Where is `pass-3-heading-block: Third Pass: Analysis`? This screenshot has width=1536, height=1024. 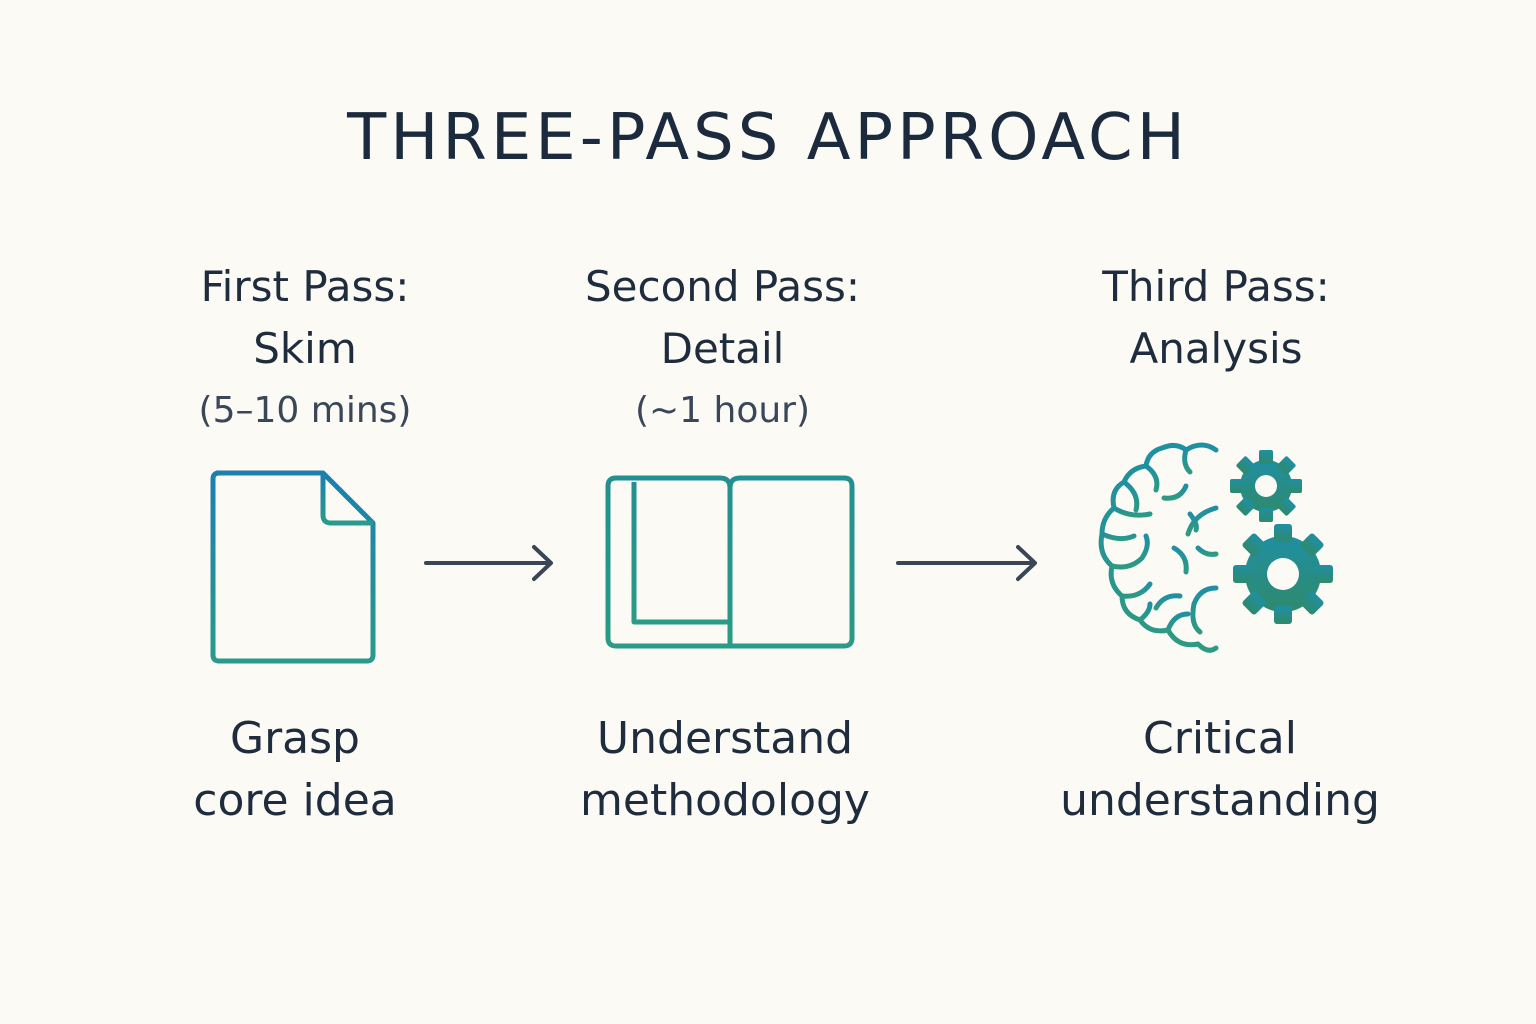 pass-3-heading-block: Third Pass: Analysis is located at coordinates (1216, 318).